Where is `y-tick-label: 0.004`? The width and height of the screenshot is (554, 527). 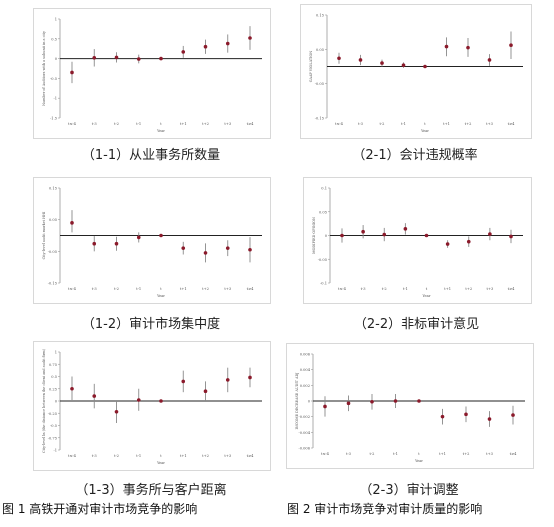
y-tick-label: 0.004 is located at coordinates (305, 370).